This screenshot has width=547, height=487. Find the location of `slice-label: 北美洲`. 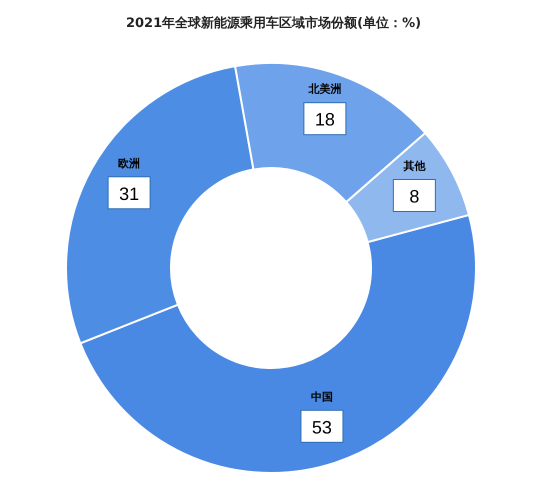

slice-label: 北美洲 is located at coordinates (324, 89).